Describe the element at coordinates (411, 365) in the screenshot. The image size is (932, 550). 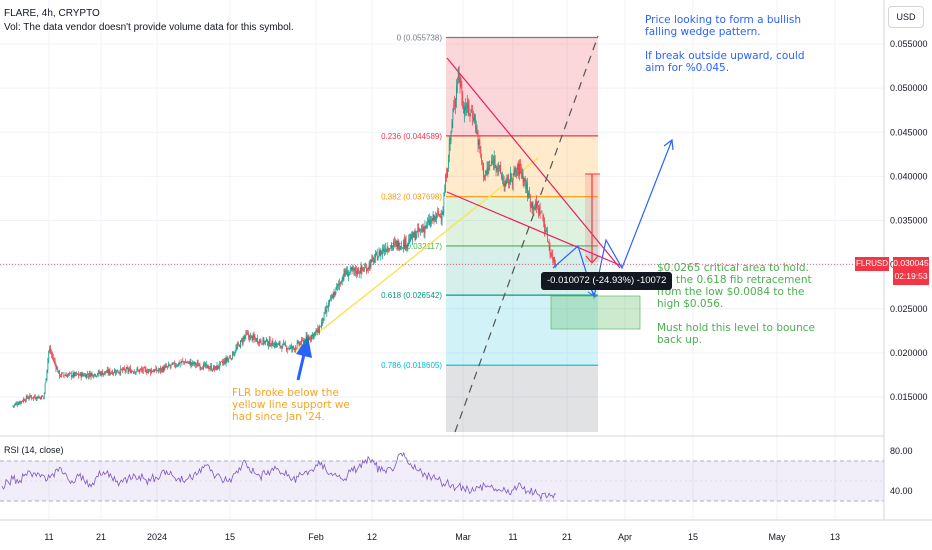
I see `fib-level-label: 0.786 (0.018605)` at that location.